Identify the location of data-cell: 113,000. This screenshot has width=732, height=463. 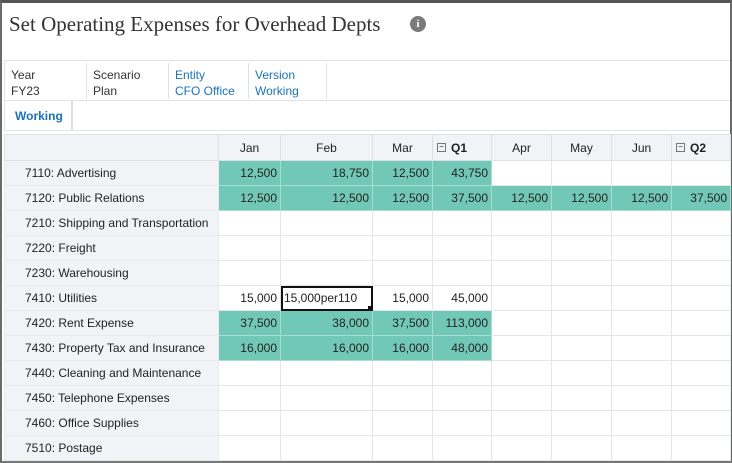
(462, 323).